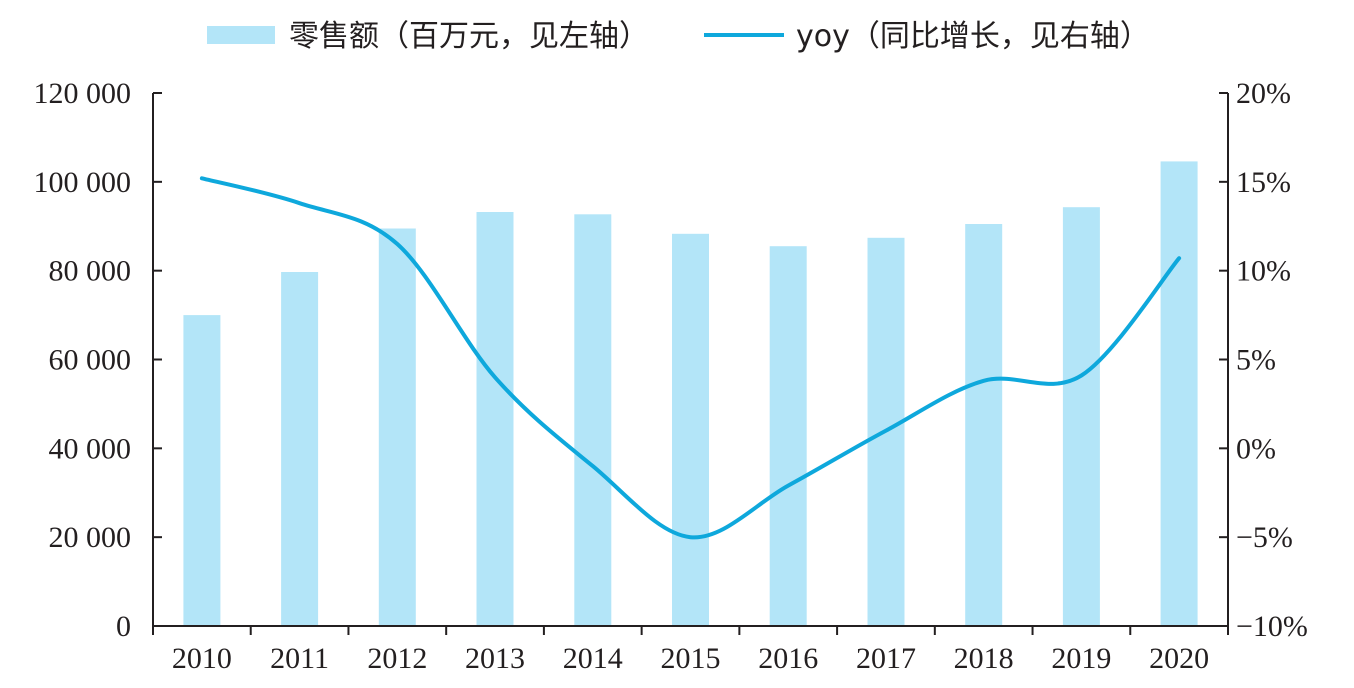 The width and height of the screenshot is (1354, 688). What do you see at coordinates (495, 419) in the screenshot?
I see `bar-2013` at bounding box center [495, 419].